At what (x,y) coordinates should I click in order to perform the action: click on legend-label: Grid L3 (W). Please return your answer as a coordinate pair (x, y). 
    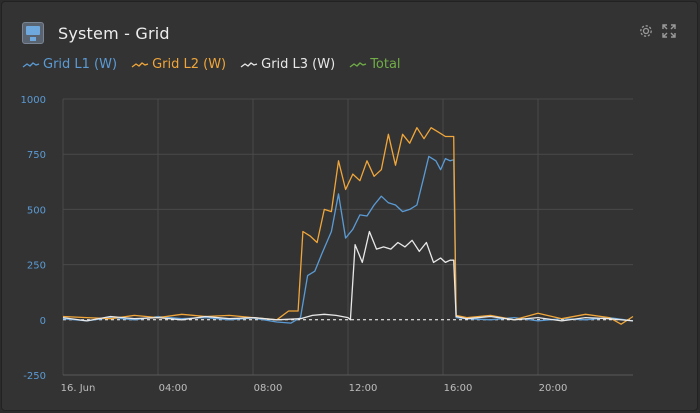
    Looking at the image, I should click on (298, 64).